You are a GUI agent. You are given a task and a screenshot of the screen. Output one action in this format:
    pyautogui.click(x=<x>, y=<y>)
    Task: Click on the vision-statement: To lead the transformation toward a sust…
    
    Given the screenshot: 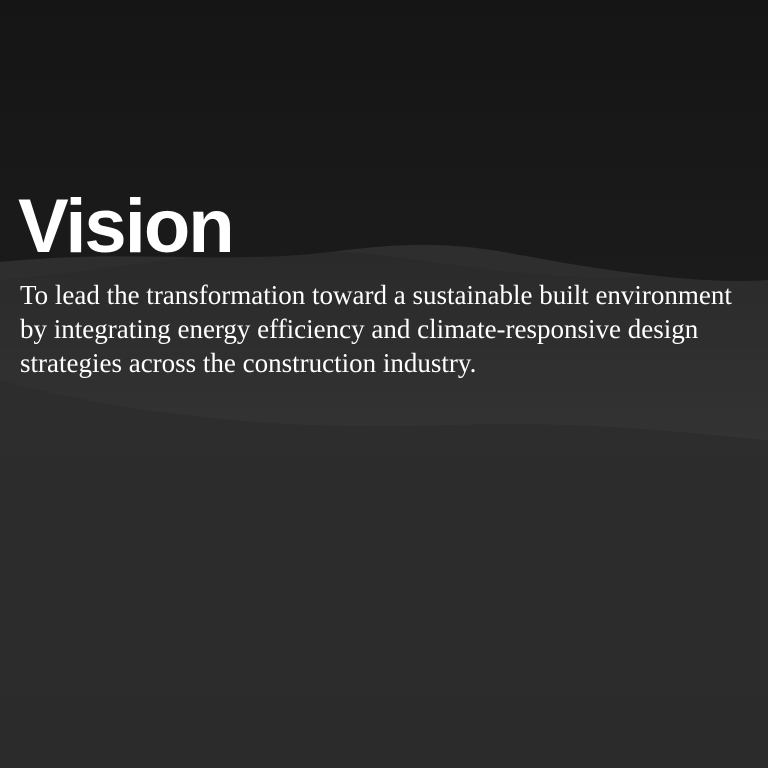 What is the action you would take?
    pyautogui.click(x=376, y=329)
    